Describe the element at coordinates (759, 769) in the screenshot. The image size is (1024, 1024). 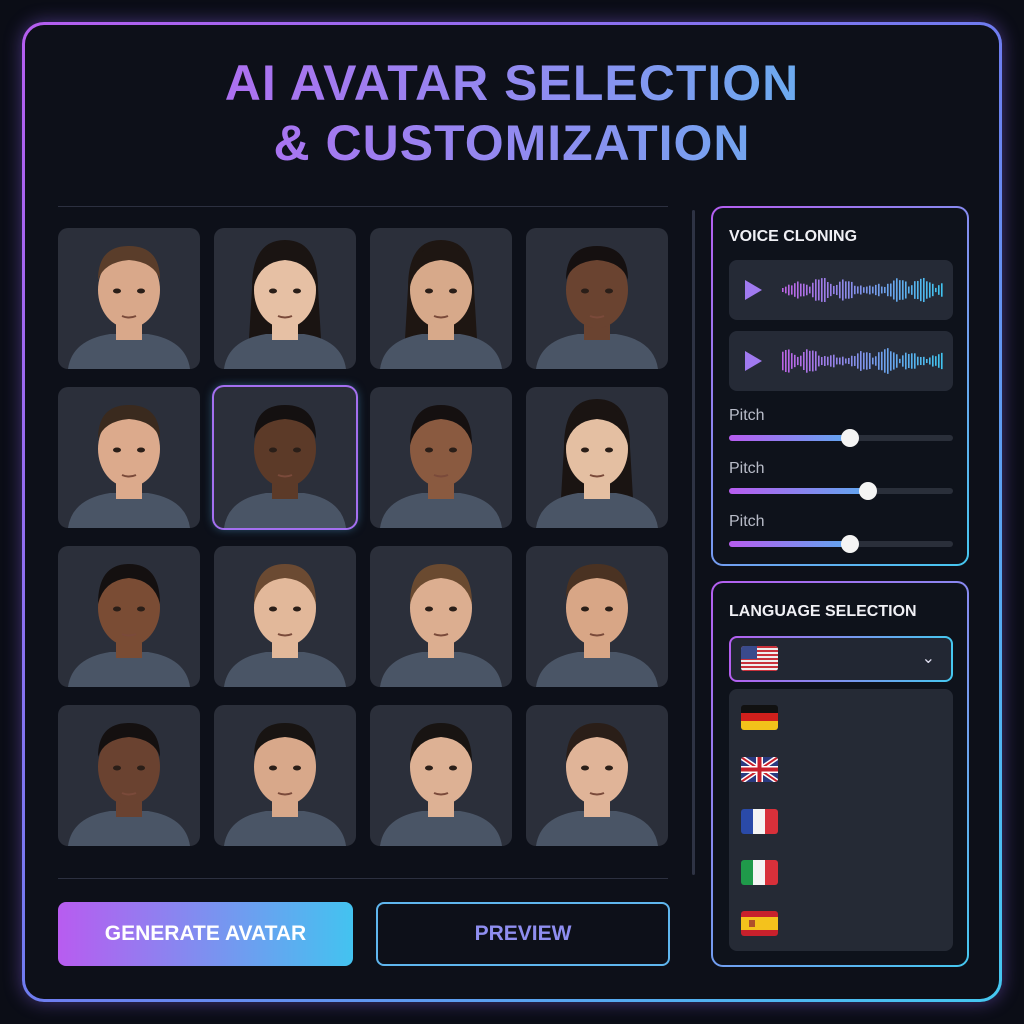
I see `flag-gb-icon` at that location.